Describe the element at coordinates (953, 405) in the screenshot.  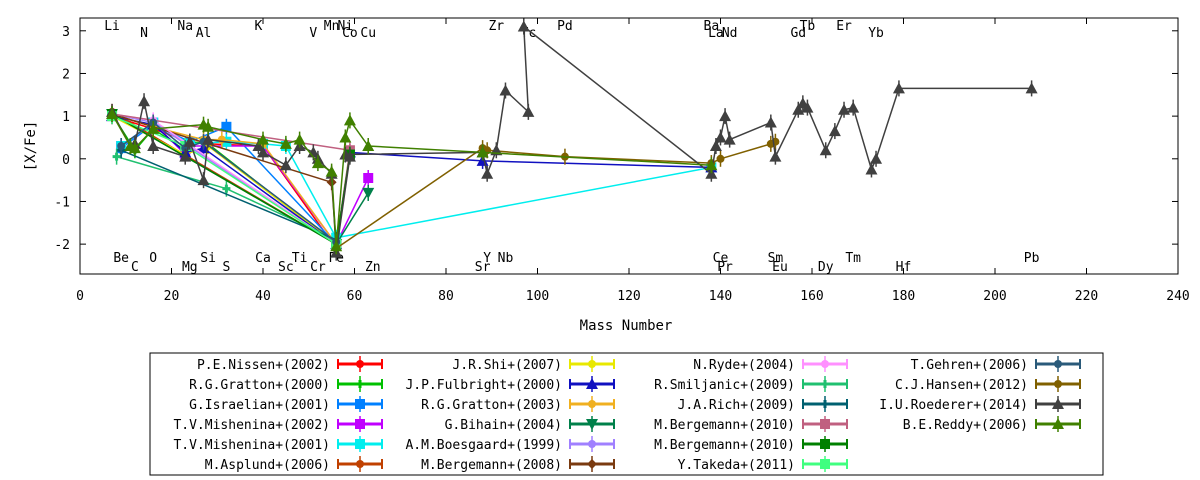
I see `legend-label: I.U.Roederer+(2014)` at that location.